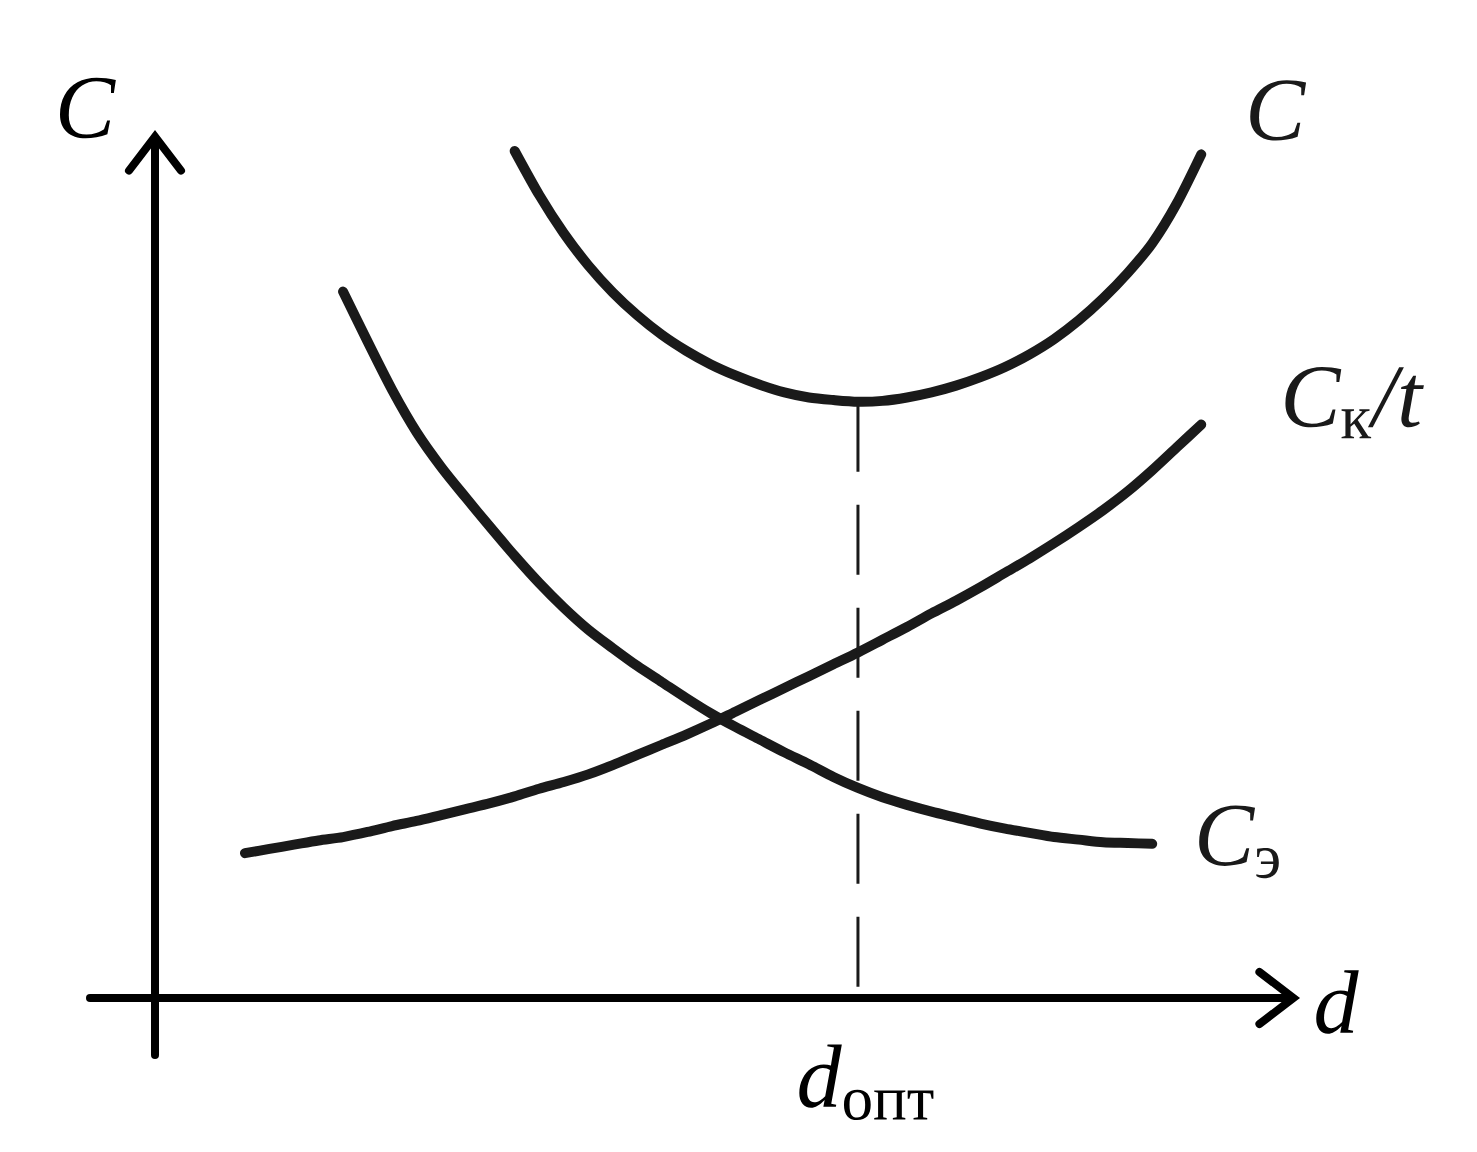  What do you see at coordinates (1354, 402) in the screenshot?
I see `series-label: C$_{к}$/t` at bounding box center [1354, 402].